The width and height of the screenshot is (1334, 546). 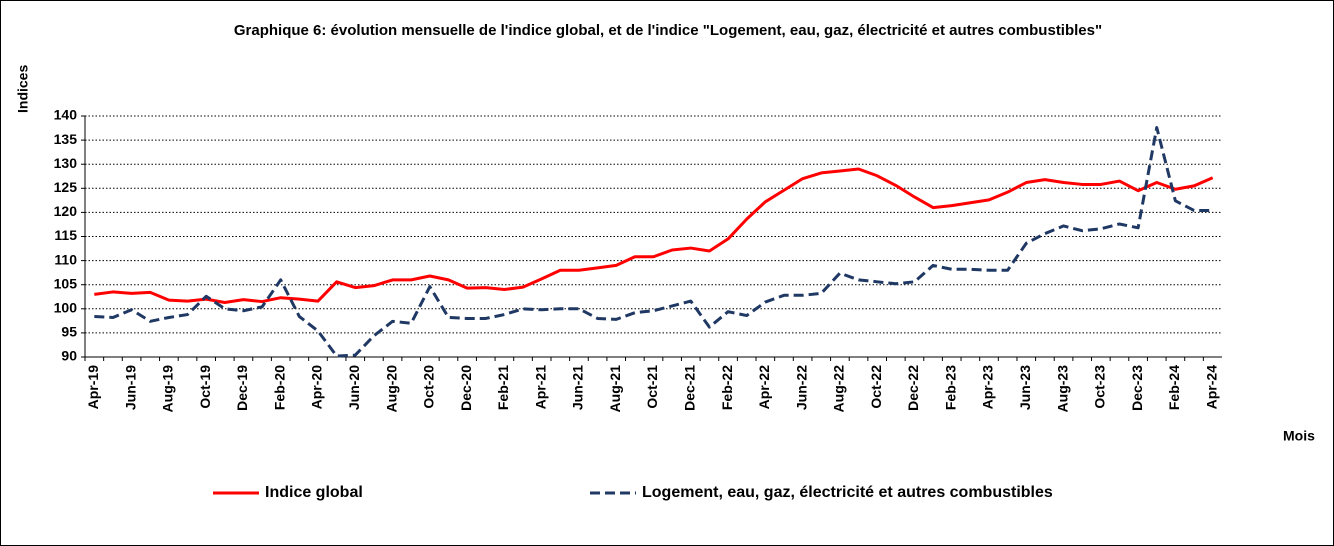 I want to click on x-tick-label: Apr-21, so click(x=540, y=387).